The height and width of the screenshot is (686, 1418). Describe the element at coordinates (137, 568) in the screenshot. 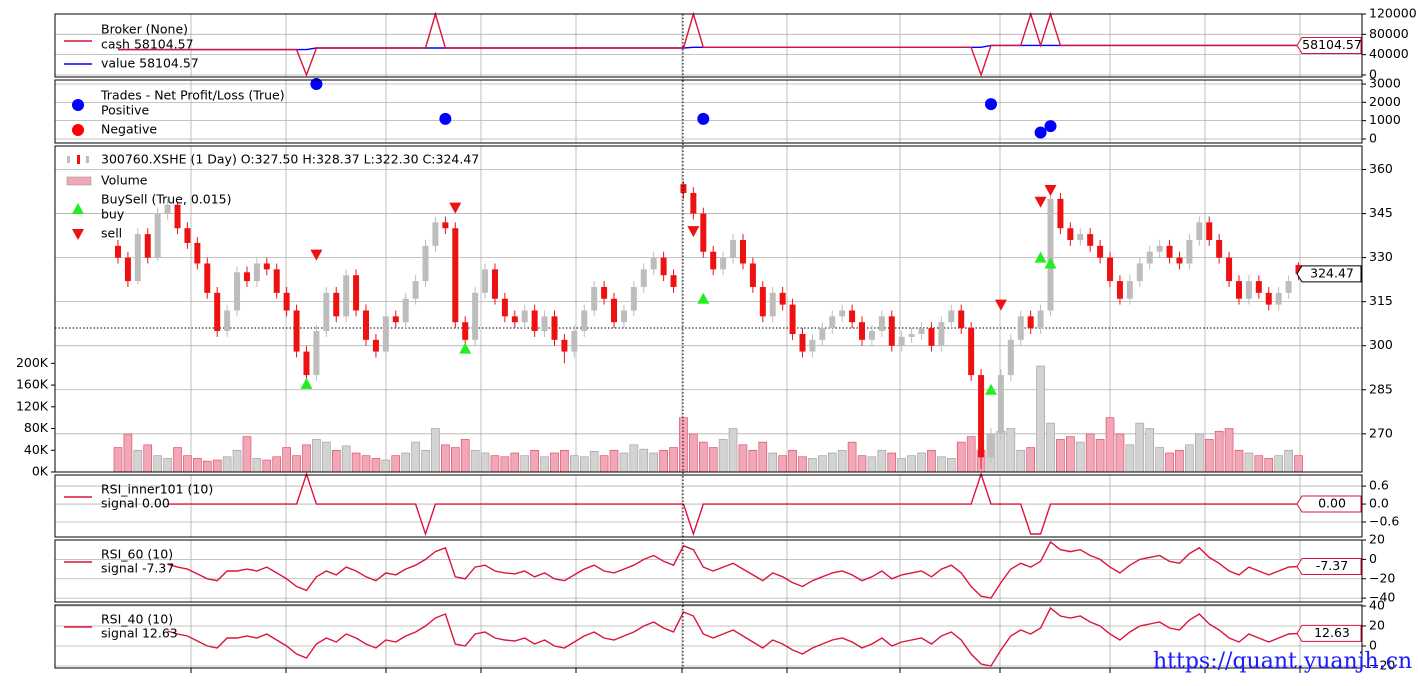

I see `legend-label: signal -7.37` at that location.